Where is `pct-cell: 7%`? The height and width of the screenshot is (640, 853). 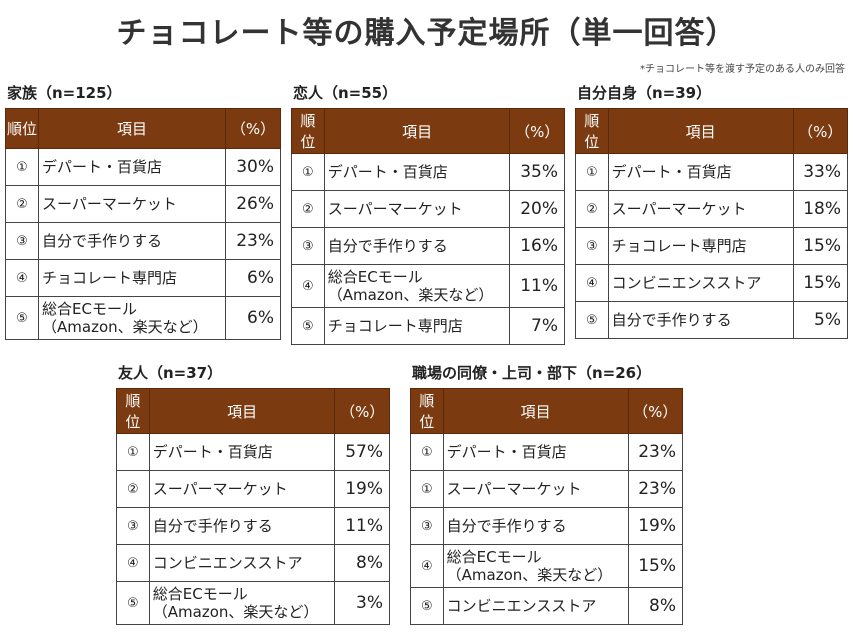 pct-cell: 7% is located at coordinates (537, 326).